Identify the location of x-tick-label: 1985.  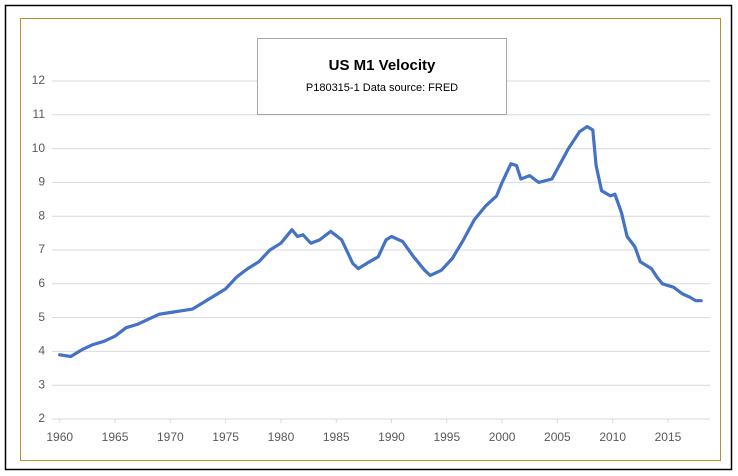
(336, 437).